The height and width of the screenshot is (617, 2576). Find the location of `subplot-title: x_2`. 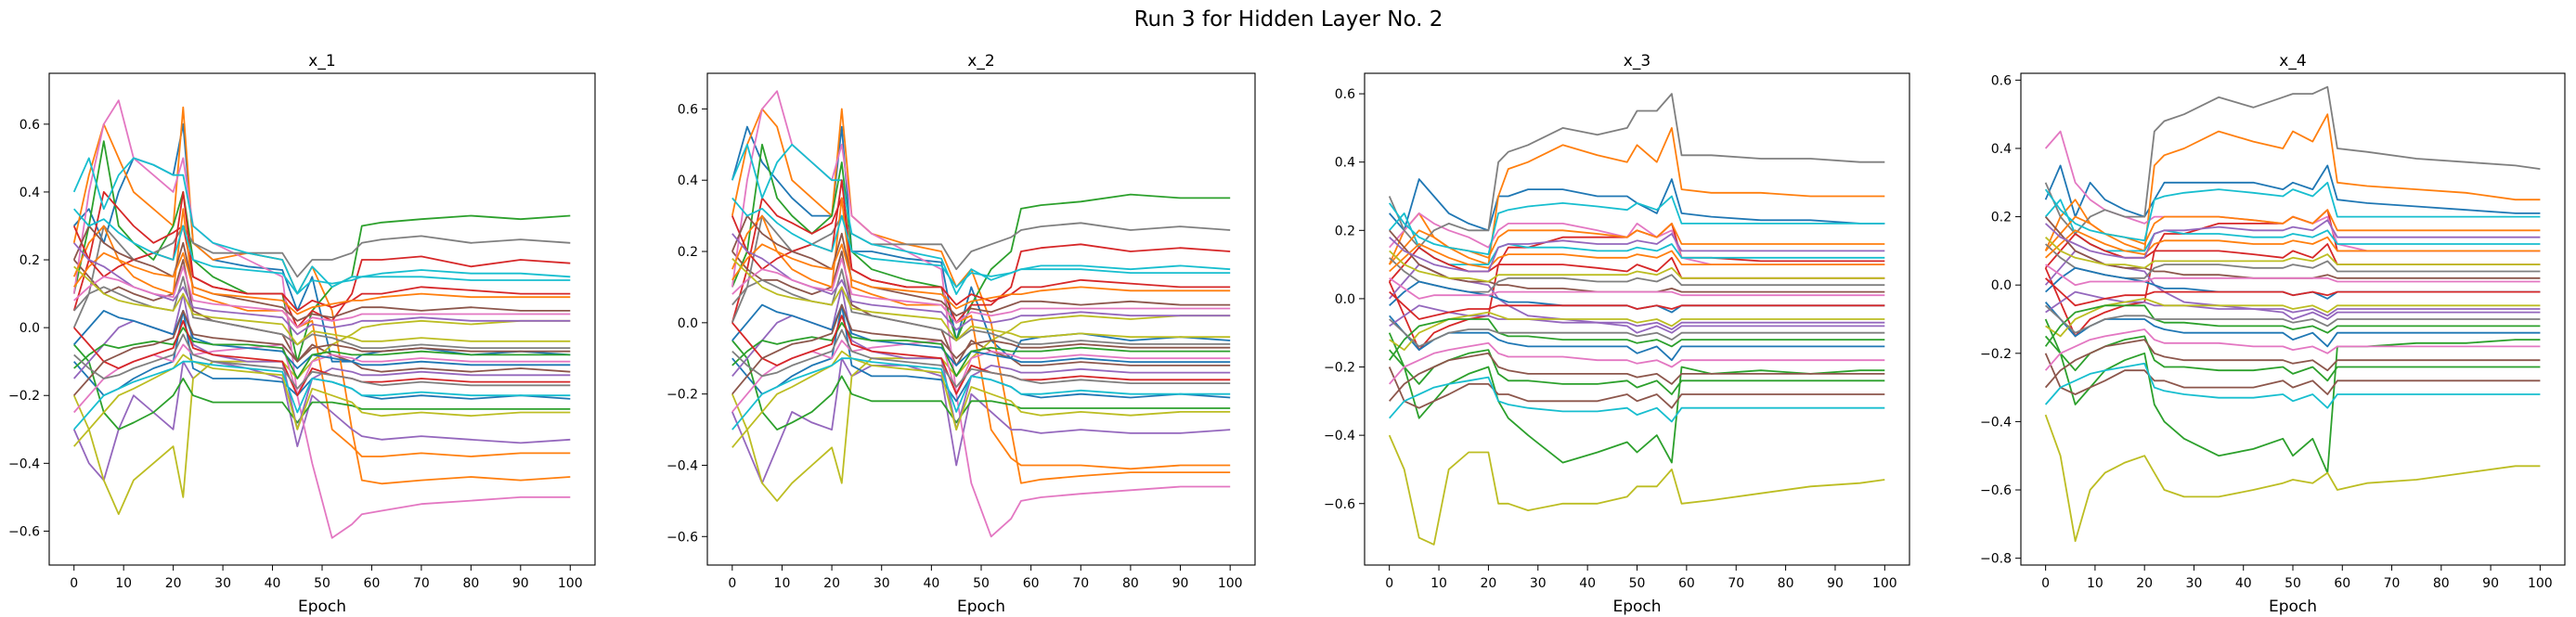

subplot-title: x_2 is located at coordinates (980, 62).